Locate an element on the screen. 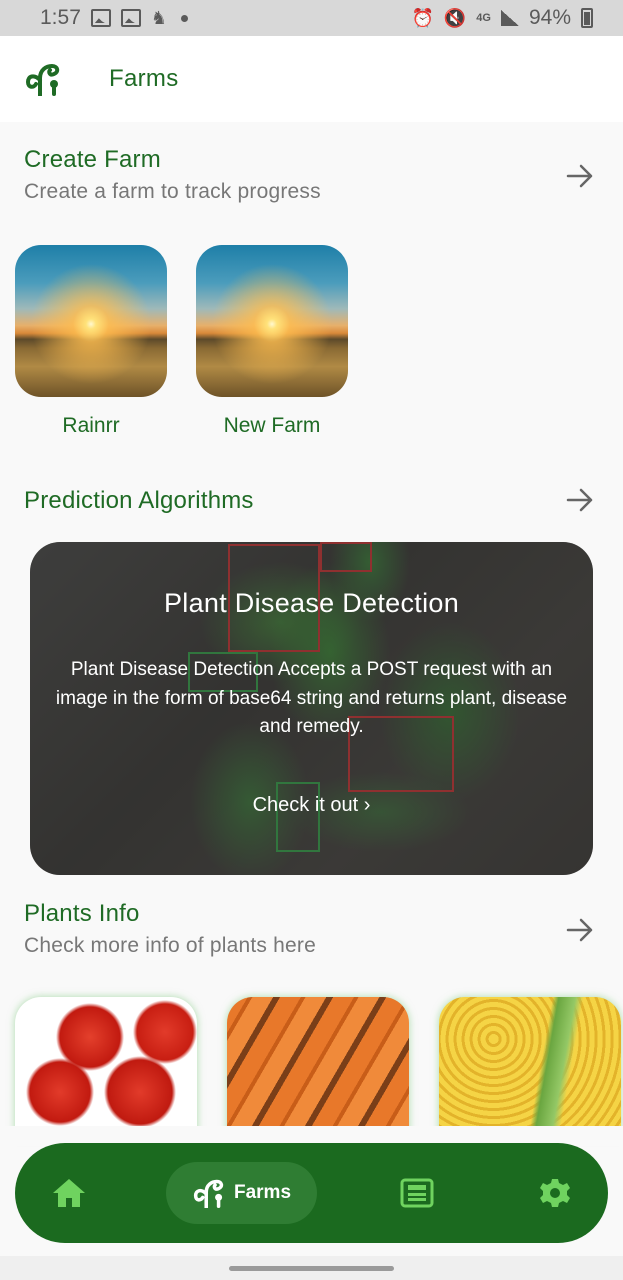 This screenshot has height=1280, width=623. nav-farms: Farms is located at coordinates (241, 1193).